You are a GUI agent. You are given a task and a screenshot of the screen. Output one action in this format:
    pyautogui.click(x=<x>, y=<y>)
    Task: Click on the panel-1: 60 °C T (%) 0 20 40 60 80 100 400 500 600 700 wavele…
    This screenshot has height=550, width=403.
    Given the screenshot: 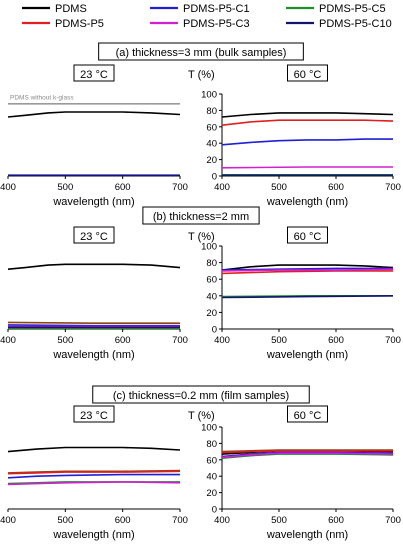 What is the action you would take?
    pyautogui.click(x=294, y=136)
    